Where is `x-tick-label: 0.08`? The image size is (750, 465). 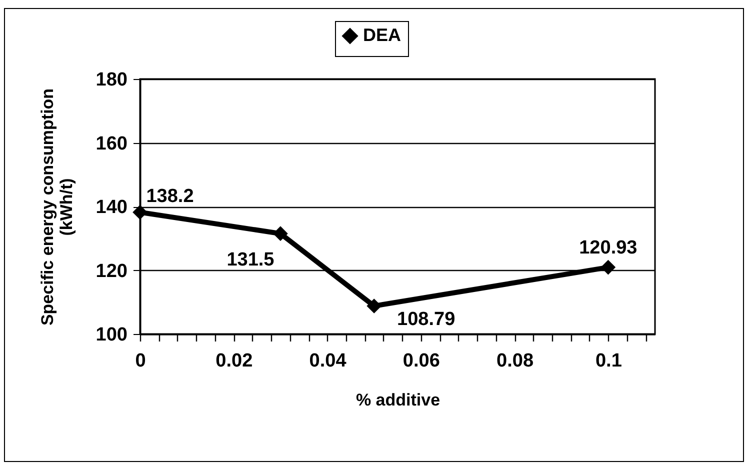
x-tick-label: 0.08 is located at coordinates (515, 361).